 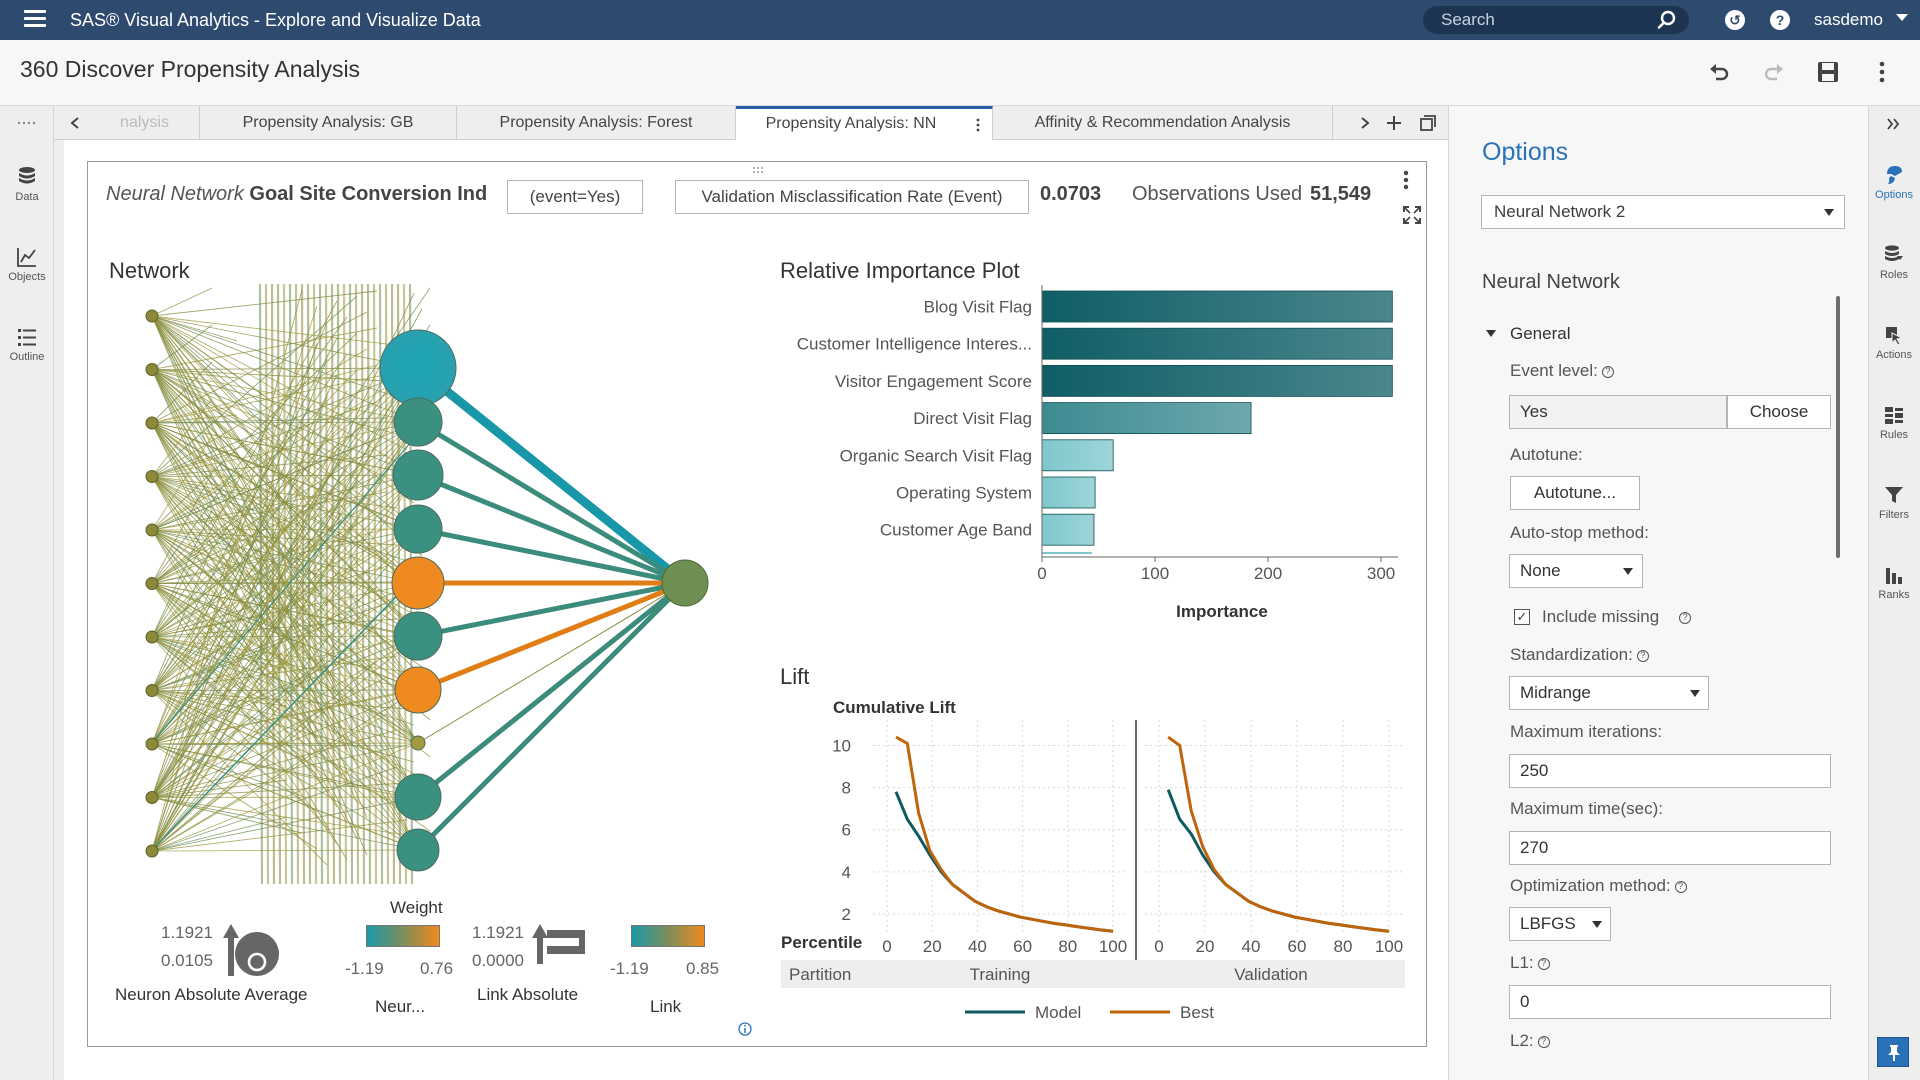 What do you see at coordinates (1894, 355) in the screenshot?
I see `right-rail-actions-label: Actions` at bounding box center [1894, 355].